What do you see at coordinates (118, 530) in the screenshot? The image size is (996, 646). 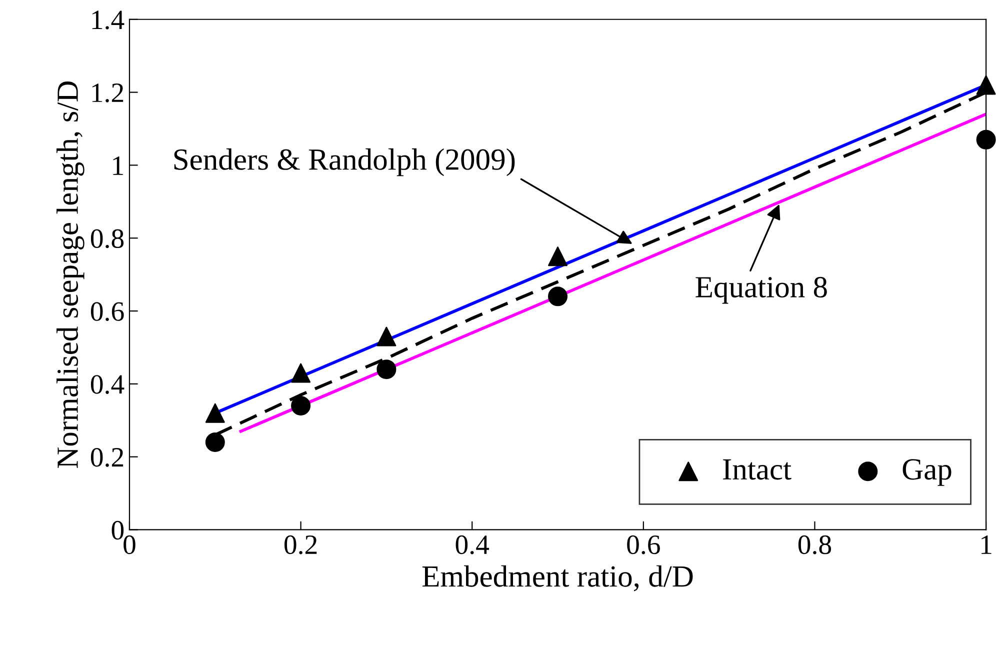 I see `y-tick-label: 0` at bounding box center [118, 530].